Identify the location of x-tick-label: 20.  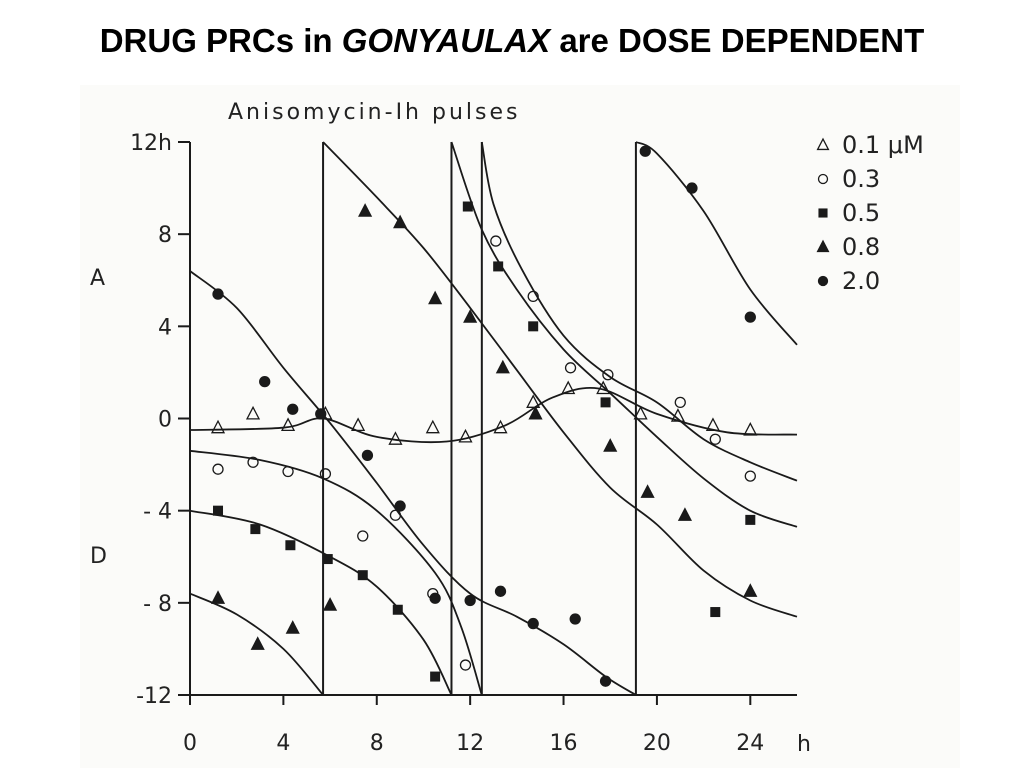
(657, 743).